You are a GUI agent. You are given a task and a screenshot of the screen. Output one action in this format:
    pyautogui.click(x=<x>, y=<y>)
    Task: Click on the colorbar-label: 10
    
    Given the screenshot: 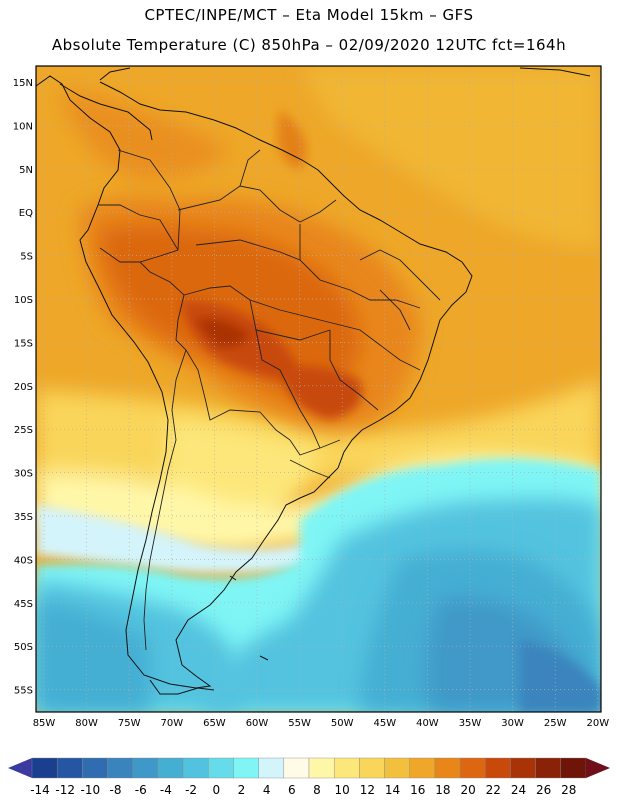 What is the action you would take?
    pyautogui.click(x=342, y=790)
    